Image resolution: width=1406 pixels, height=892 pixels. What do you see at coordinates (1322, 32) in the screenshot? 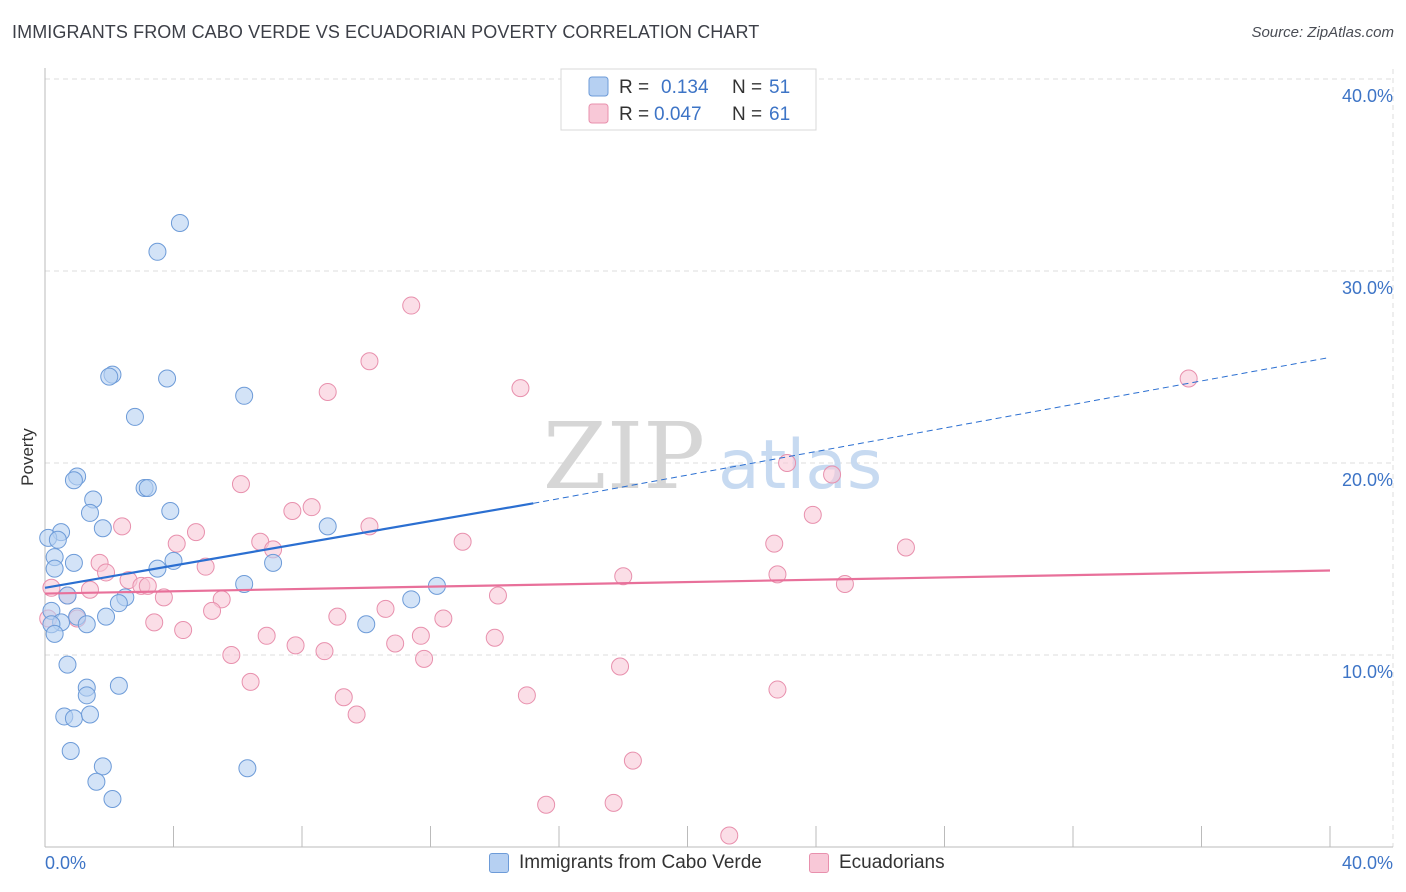
I see `source-label: Source: ZipAtlas.com` at bounding box center [1322, 32].